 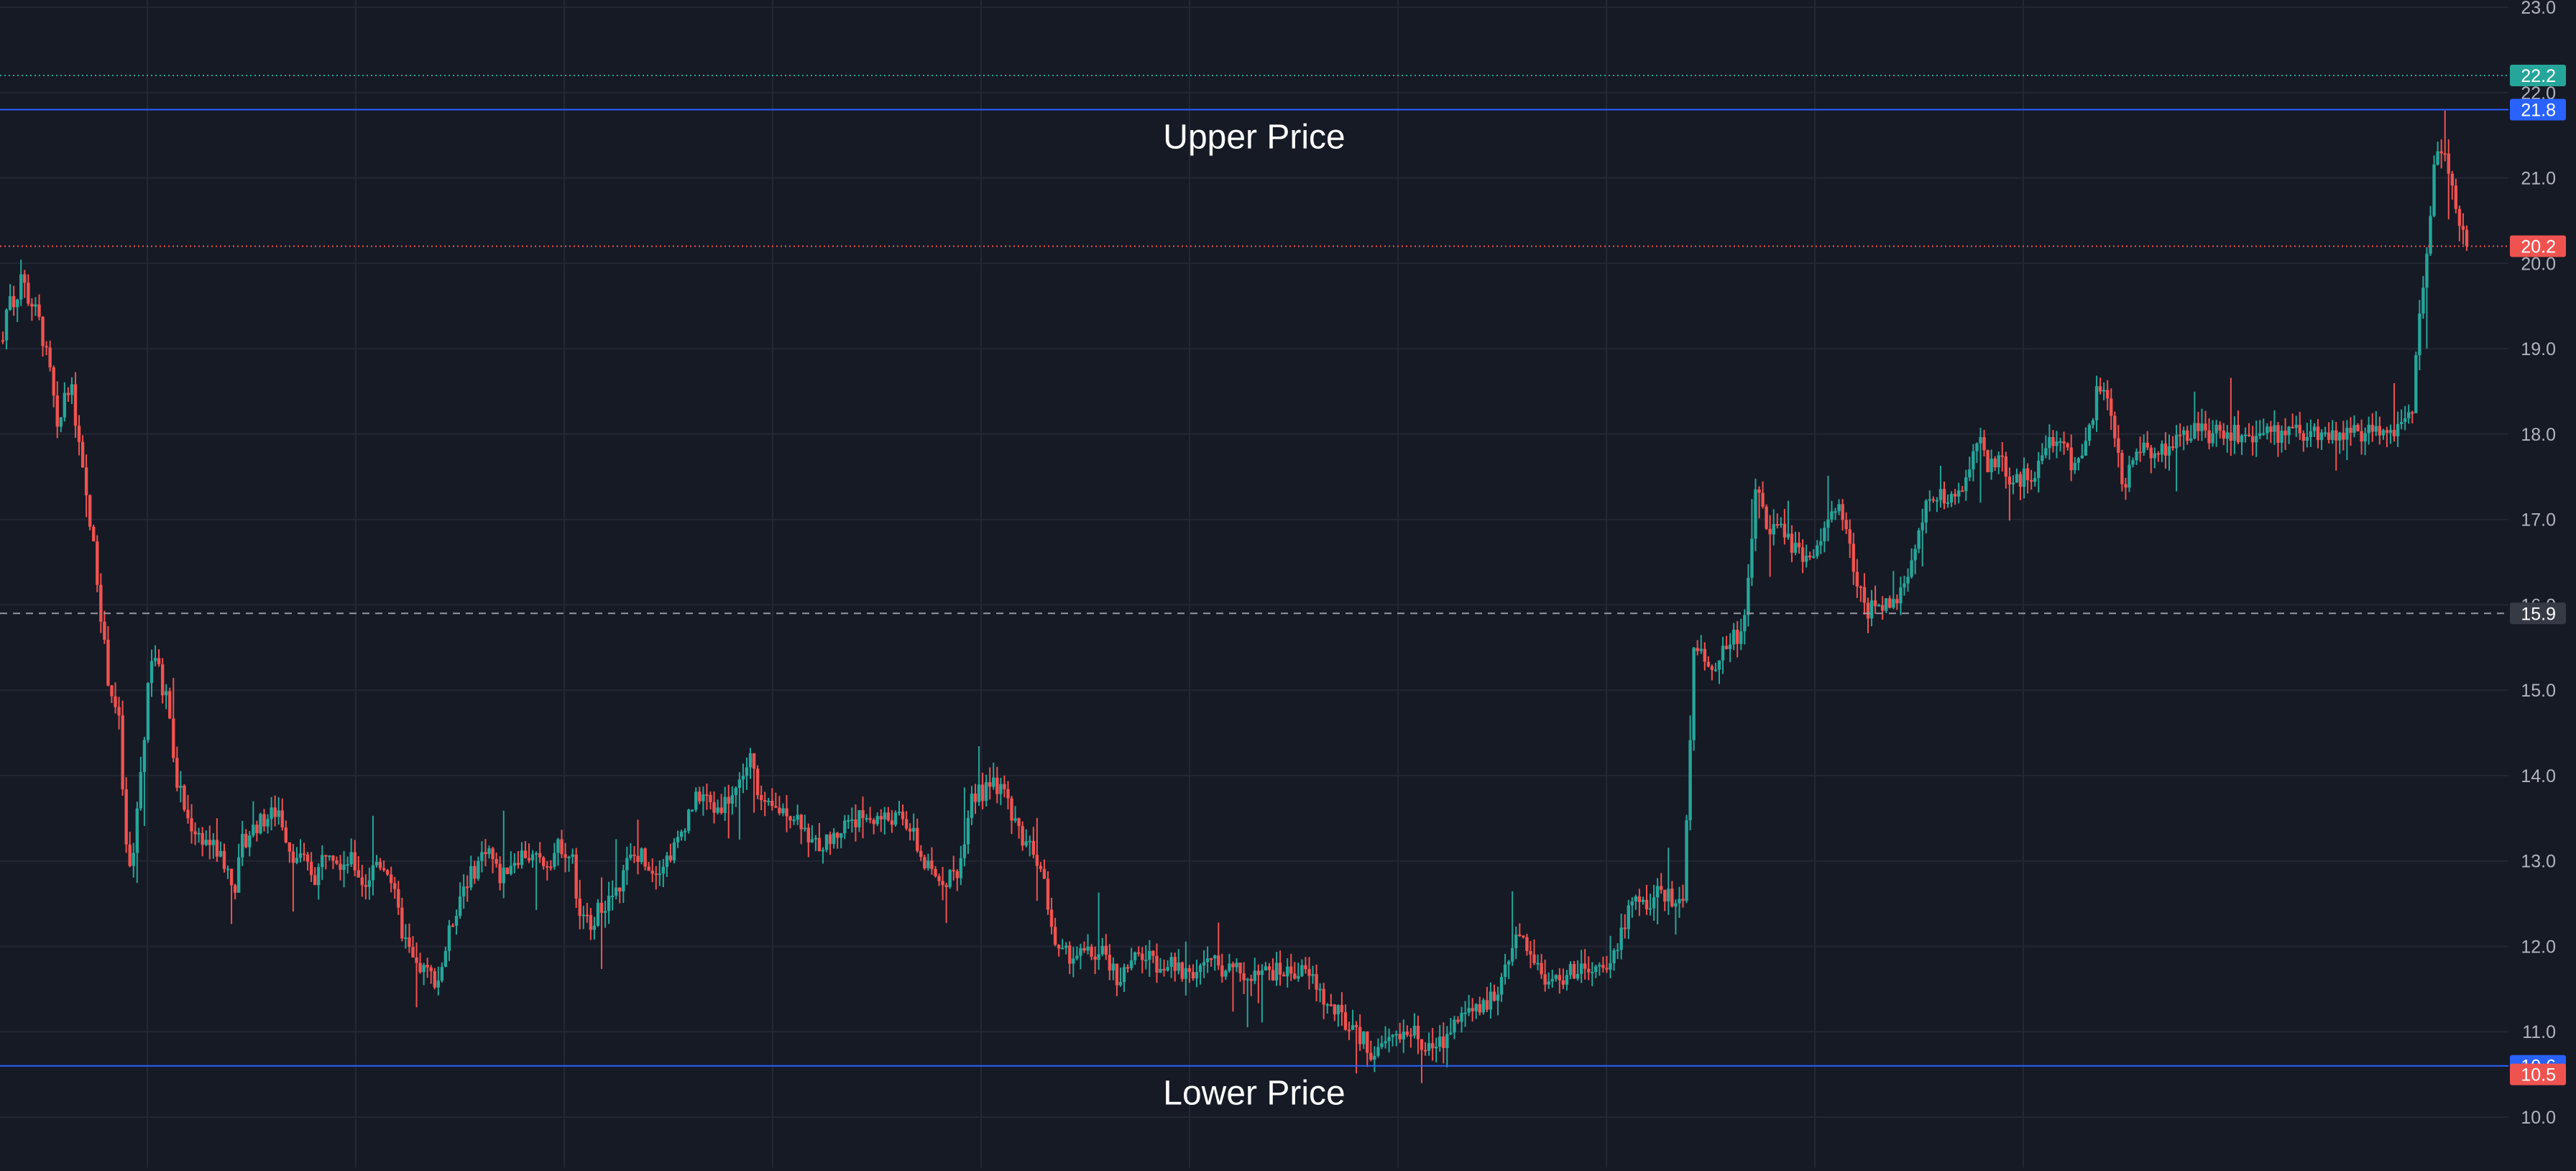 What do you see at coordinates (2538, 9) in the screenshot?
I see `y-tick-label: 23.0` at bounding box center [2538, 9].